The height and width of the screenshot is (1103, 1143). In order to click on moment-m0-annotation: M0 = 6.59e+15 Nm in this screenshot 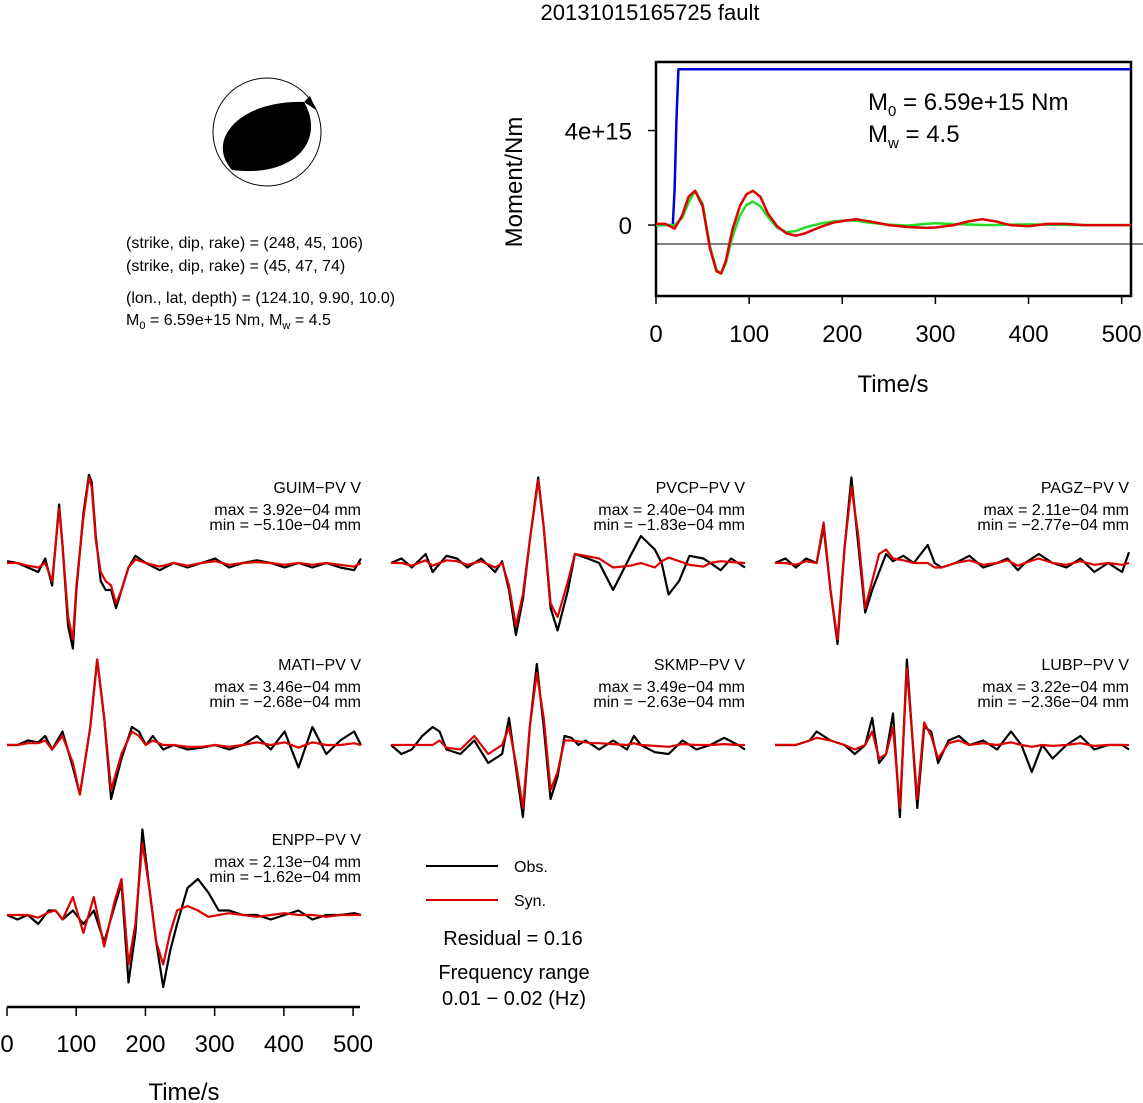, I will do `click(968, 104)`.